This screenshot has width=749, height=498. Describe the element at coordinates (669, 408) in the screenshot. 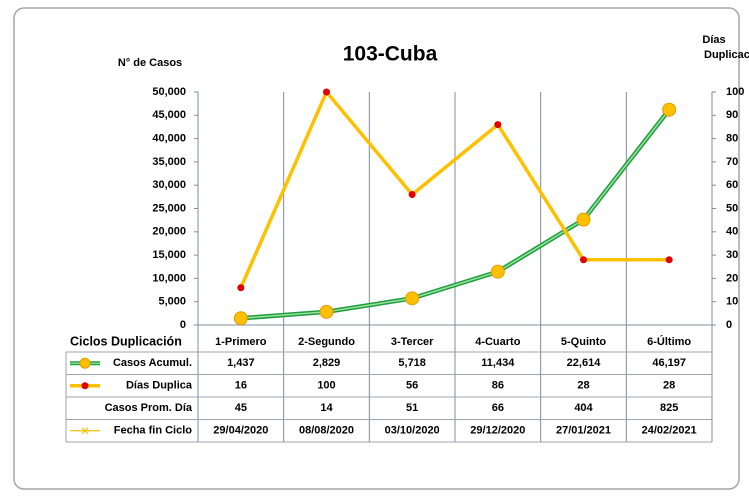

I see `table-cell: 825` at that location.